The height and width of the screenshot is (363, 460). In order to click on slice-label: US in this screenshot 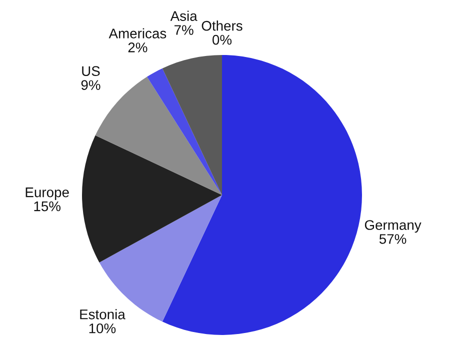, I will do `click(91, 71)`.